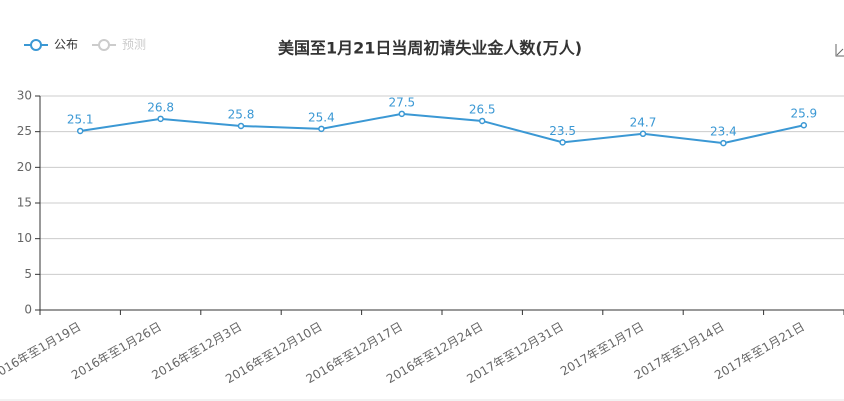 Image resolution: width=844 pixels, height=401 pixels. Describe the element at coordinates (116, 351) in the screenshot. I see `x-tick-label: 2016年至1月26日` at that location.